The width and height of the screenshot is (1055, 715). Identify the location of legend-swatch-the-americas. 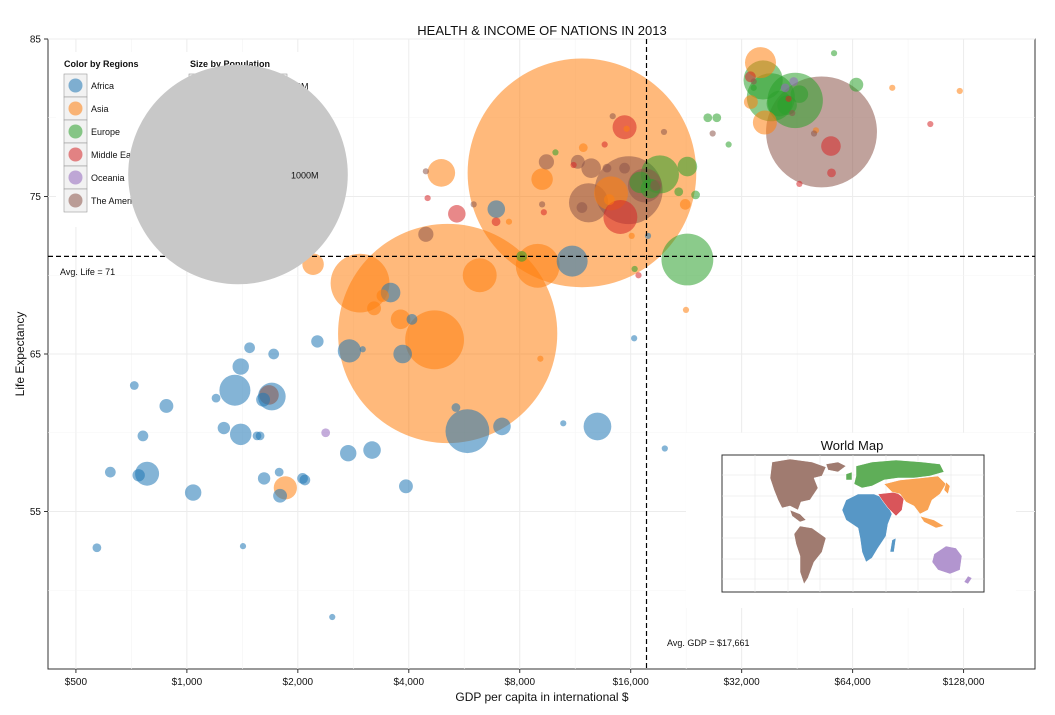
(75, 200).